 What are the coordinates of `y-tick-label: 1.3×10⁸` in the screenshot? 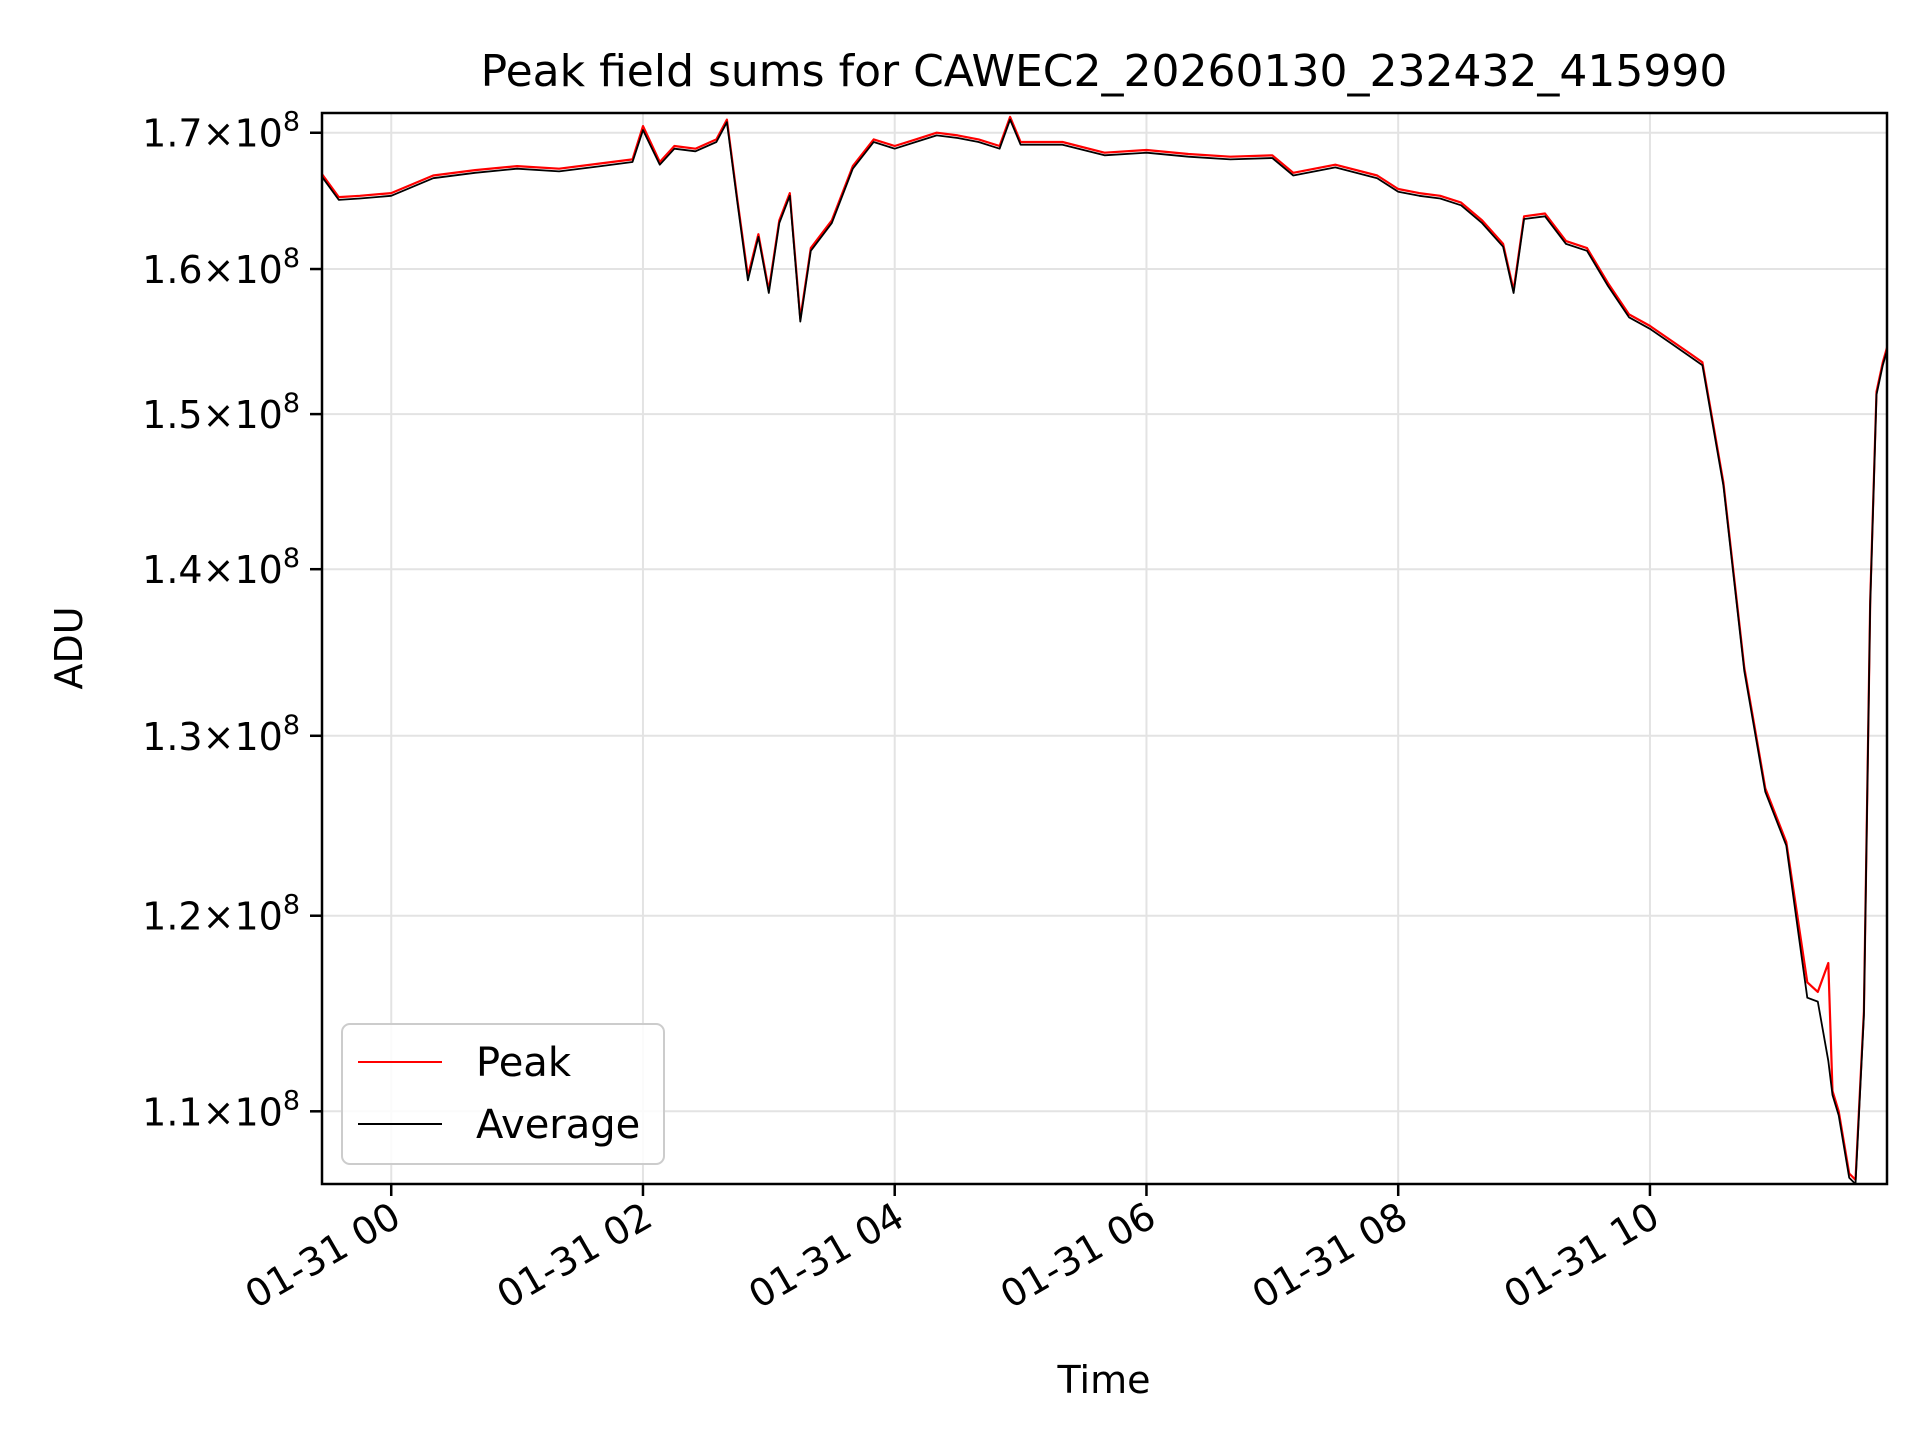 It's located at (221, 734).